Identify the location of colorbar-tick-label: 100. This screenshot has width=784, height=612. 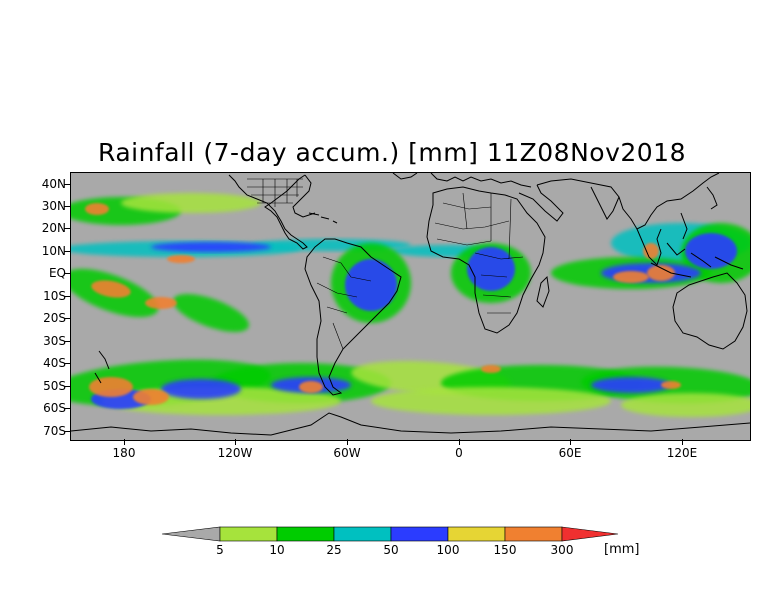
(448, 550).